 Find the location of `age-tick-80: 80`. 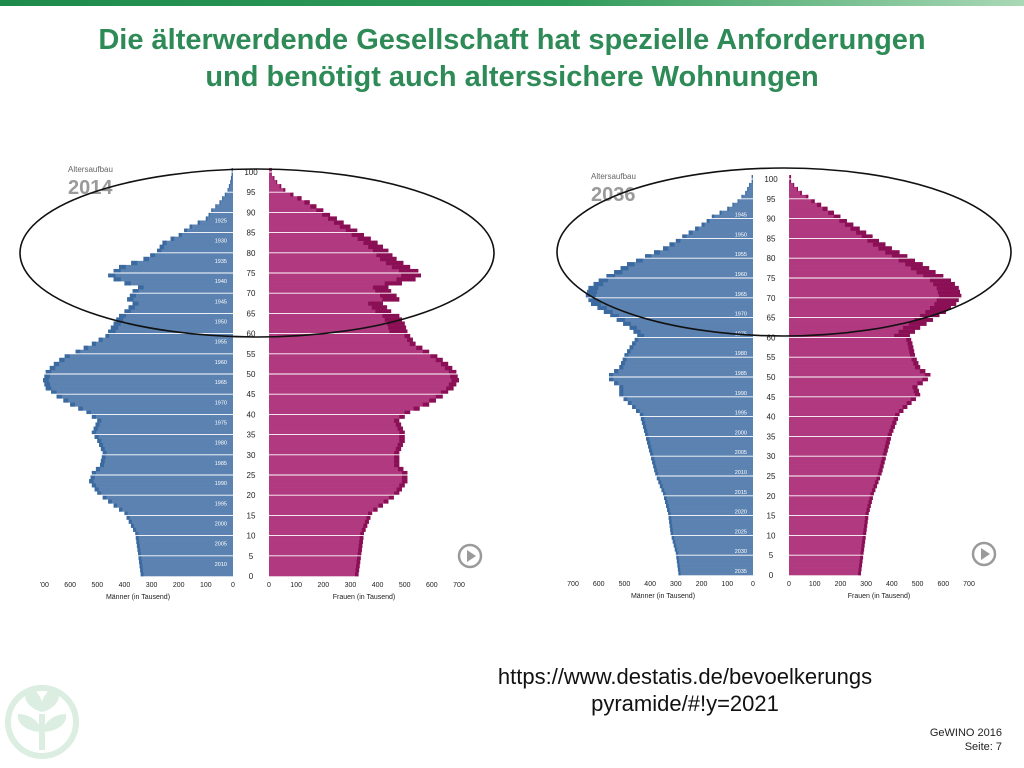

age-tick-80: 80 is located at coordinates (771, 258).